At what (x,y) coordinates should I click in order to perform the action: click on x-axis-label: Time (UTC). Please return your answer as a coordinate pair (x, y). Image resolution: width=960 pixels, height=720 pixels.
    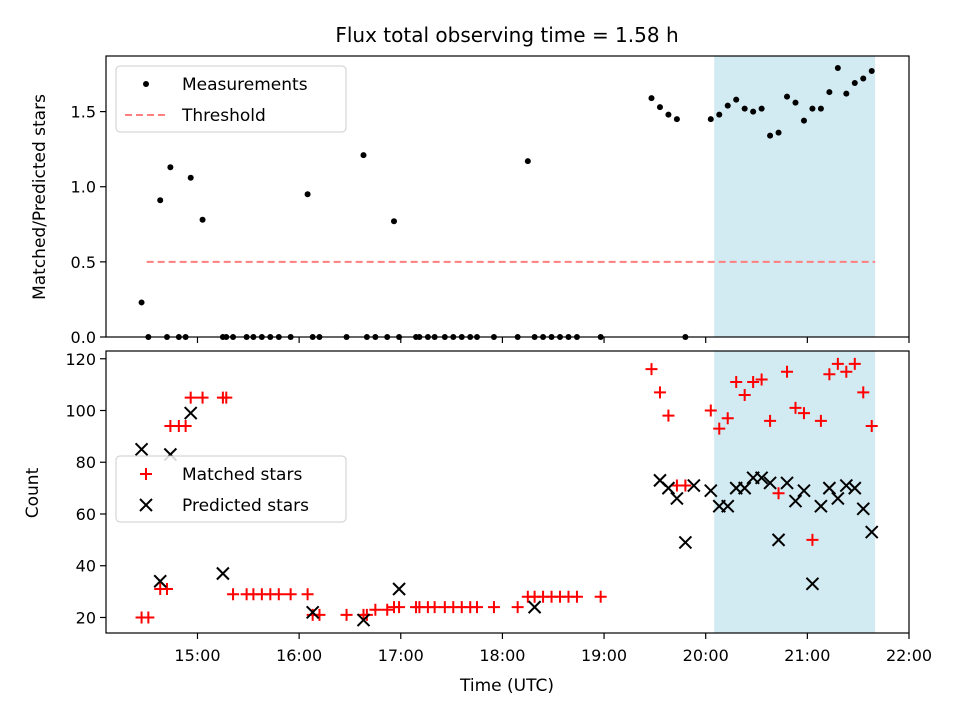
    Looking at the image, I should click on (506, 686).